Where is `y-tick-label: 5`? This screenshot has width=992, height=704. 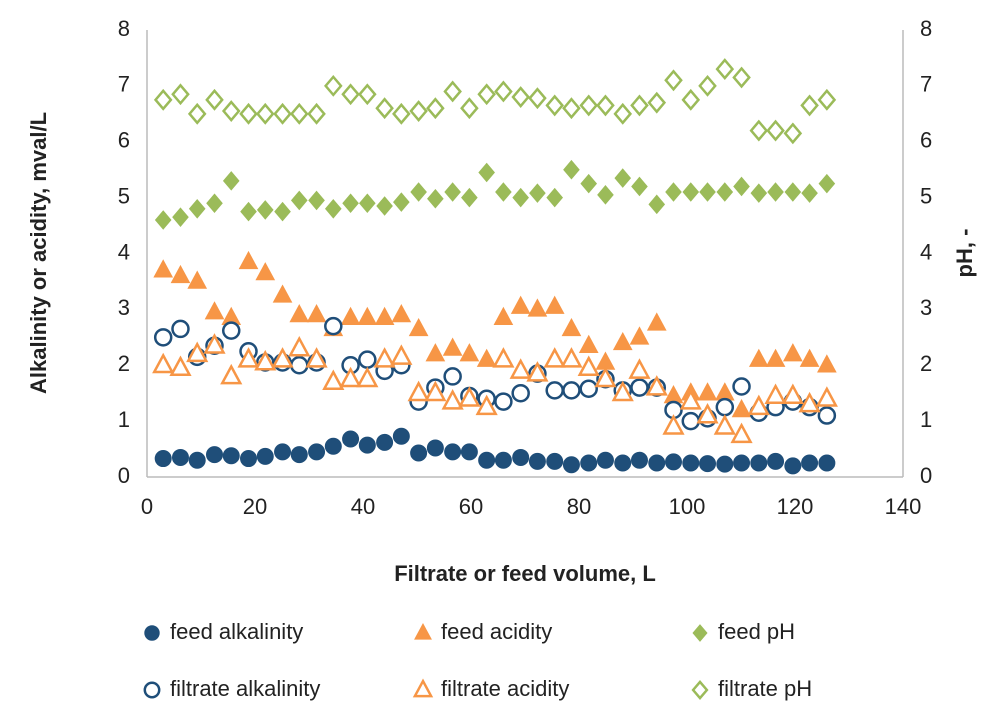 y-tick-label: 5 is located at coordinates (124, 195).